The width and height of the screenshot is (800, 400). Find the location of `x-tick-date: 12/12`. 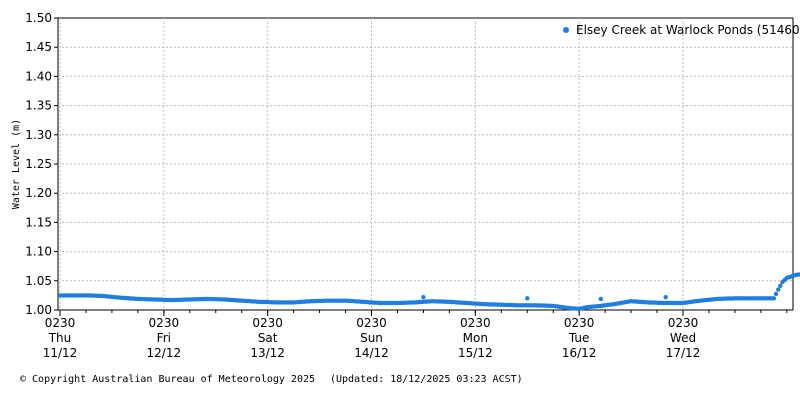

x-tick-date: 12/12 is located at coordinates (164, 353).